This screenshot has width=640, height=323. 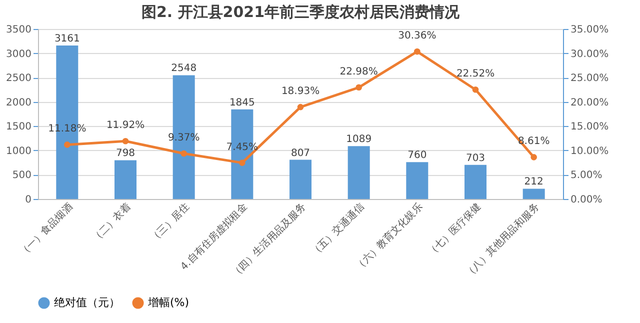 I want to click on y2-tick-label: 30.00%, so click(x=589, y=54).